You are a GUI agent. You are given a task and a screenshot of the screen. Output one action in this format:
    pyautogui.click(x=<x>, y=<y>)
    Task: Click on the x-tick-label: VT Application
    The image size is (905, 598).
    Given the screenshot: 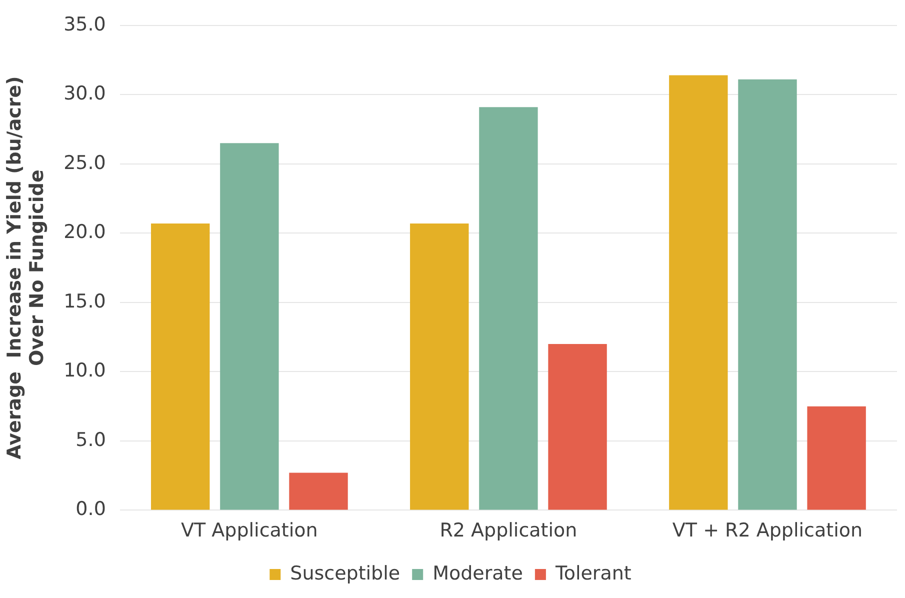 What is the action you would take?
    pyautogui.click(x=249, y=531)
    